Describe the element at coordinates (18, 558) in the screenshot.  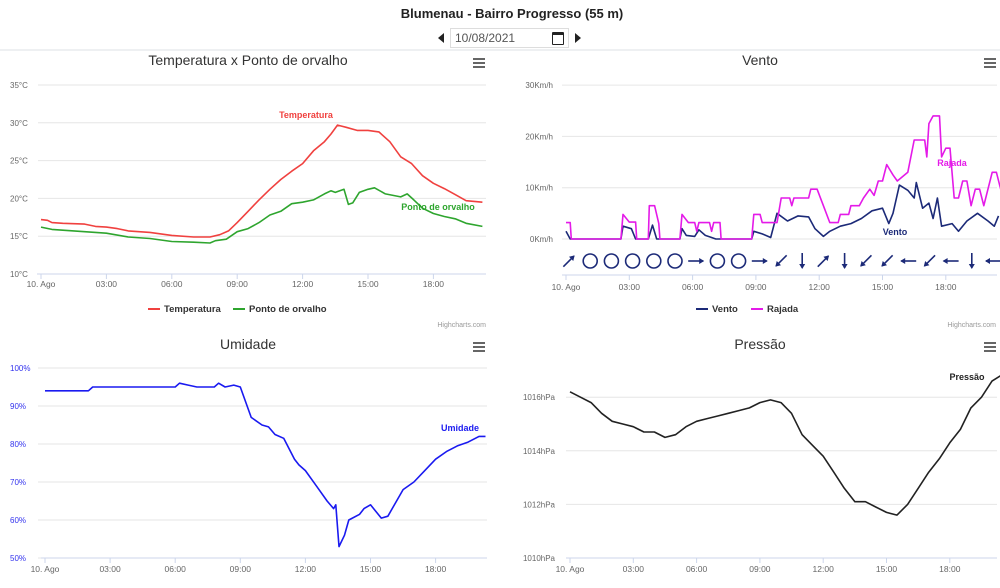
I see `y-tick-label: 50%` at that location.